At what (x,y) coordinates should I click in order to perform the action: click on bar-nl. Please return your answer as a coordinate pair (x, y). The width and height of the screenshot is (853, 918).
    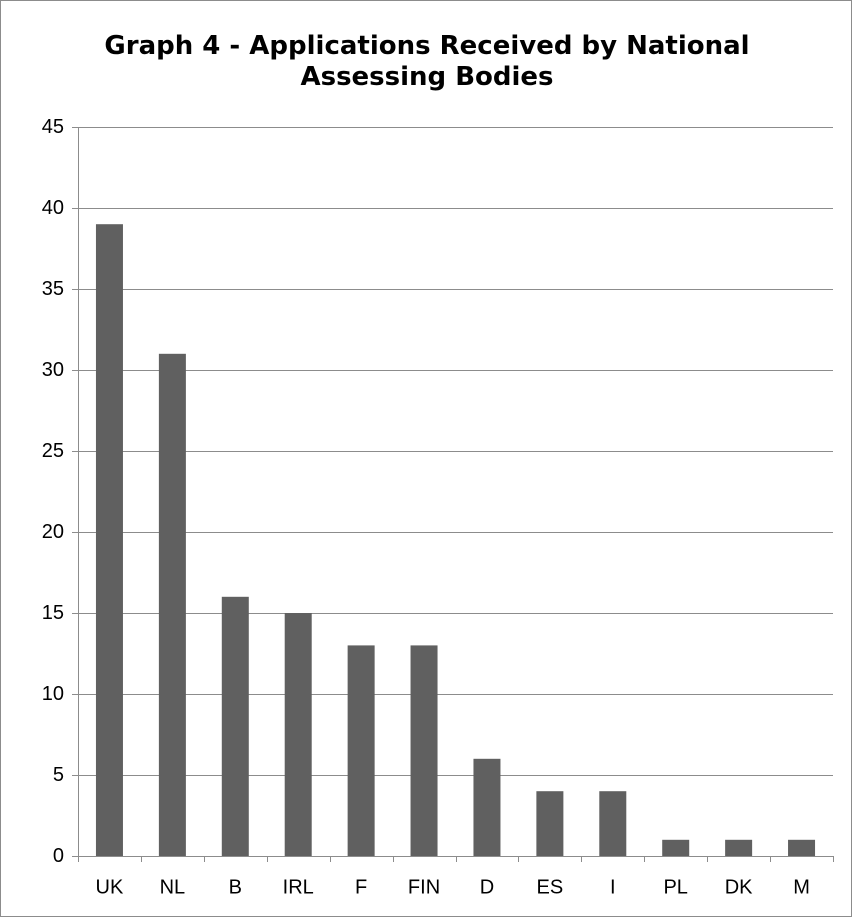
    Looking at the image, I should click on (172, 604).